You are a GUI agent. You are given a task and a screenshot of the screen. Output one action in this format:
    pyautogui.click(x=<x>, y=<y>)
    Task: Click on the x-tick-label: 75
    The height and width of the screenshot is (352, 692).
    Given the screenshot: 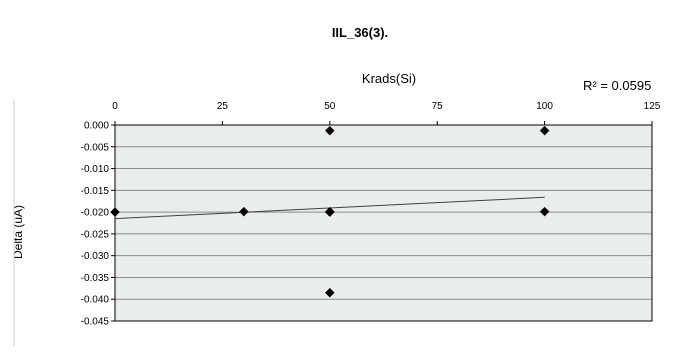 What is the action you would take?
    pyautogui.click(x=438, y=106)
    